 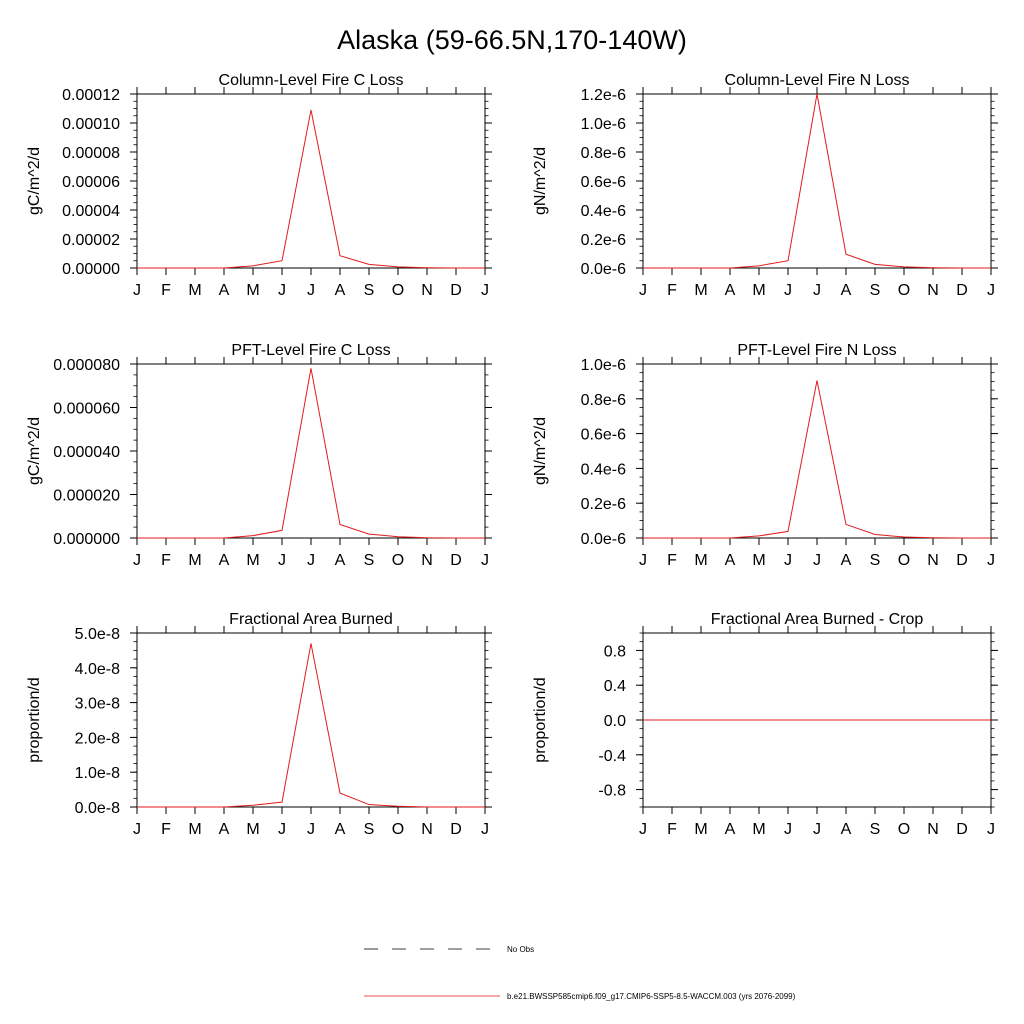 What do you see at coordinates (97, 773) in the screenshot?
I see `y-tick-label: 1.0e-8` at bounding box center [97, 773].